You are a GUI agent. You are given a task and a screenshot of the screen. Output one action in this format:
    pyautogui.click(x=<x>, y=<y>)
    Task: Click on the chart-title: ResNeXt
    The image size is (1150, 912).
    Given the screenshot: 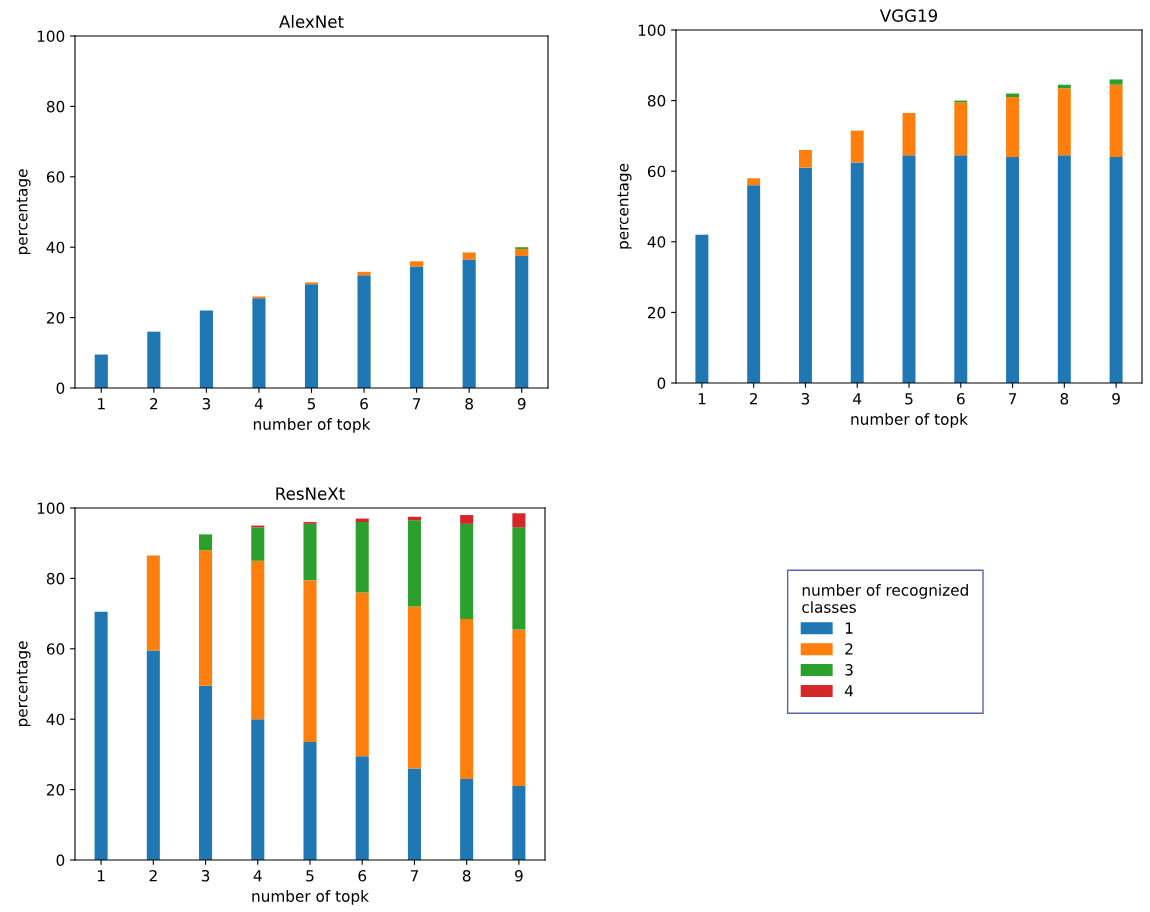 What is the action you would take?
    pyautogui.click(x=310, y=493)
    